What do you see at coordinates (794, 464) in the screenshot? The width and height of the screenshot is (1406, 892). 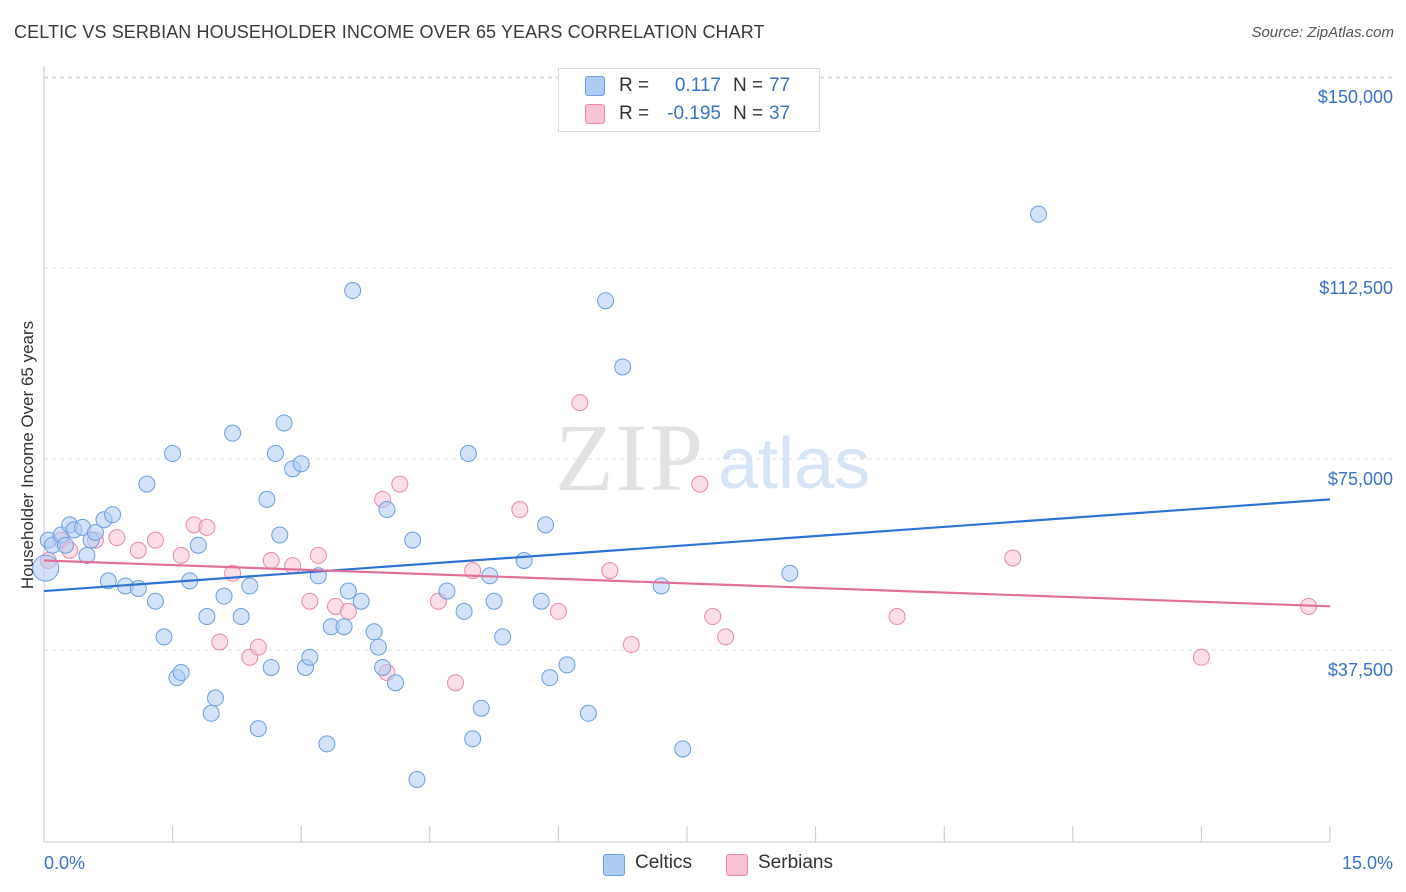 I see `watermark-atlas: atlas` at bounding box center [794, 464].